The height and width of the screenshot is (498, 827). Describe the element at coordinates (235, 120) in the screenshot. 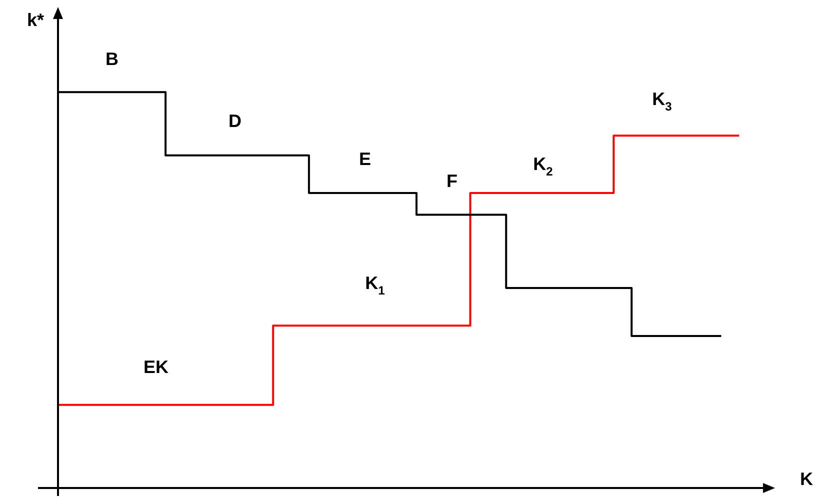

I see `annotation: D` at that location.